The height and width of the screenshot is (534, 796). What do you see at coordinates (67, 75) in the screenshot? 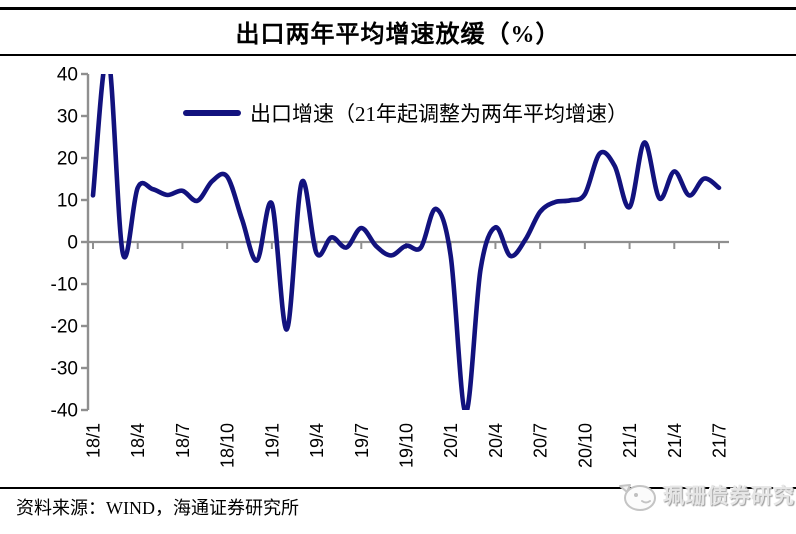
I see `svg-text: 40` at bounding box center [67, 75].